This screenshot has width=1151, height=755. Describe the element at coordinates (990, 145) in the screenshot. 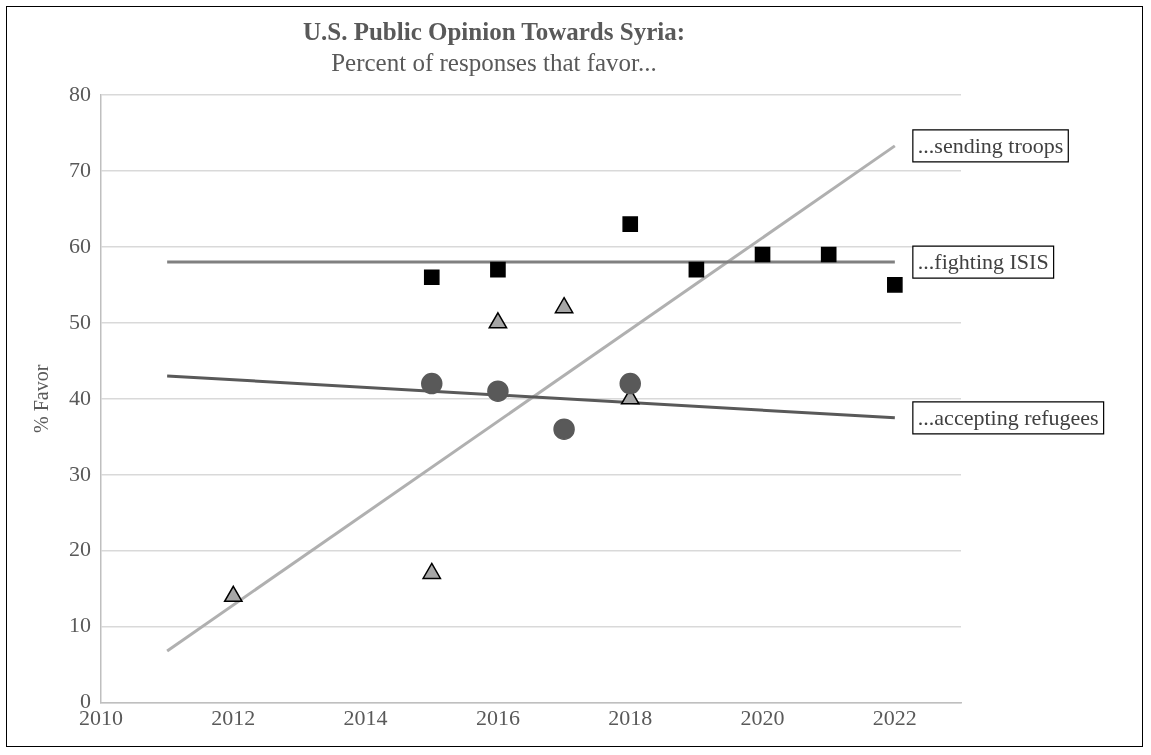

I see `series-label: ...sending troops` at that location.